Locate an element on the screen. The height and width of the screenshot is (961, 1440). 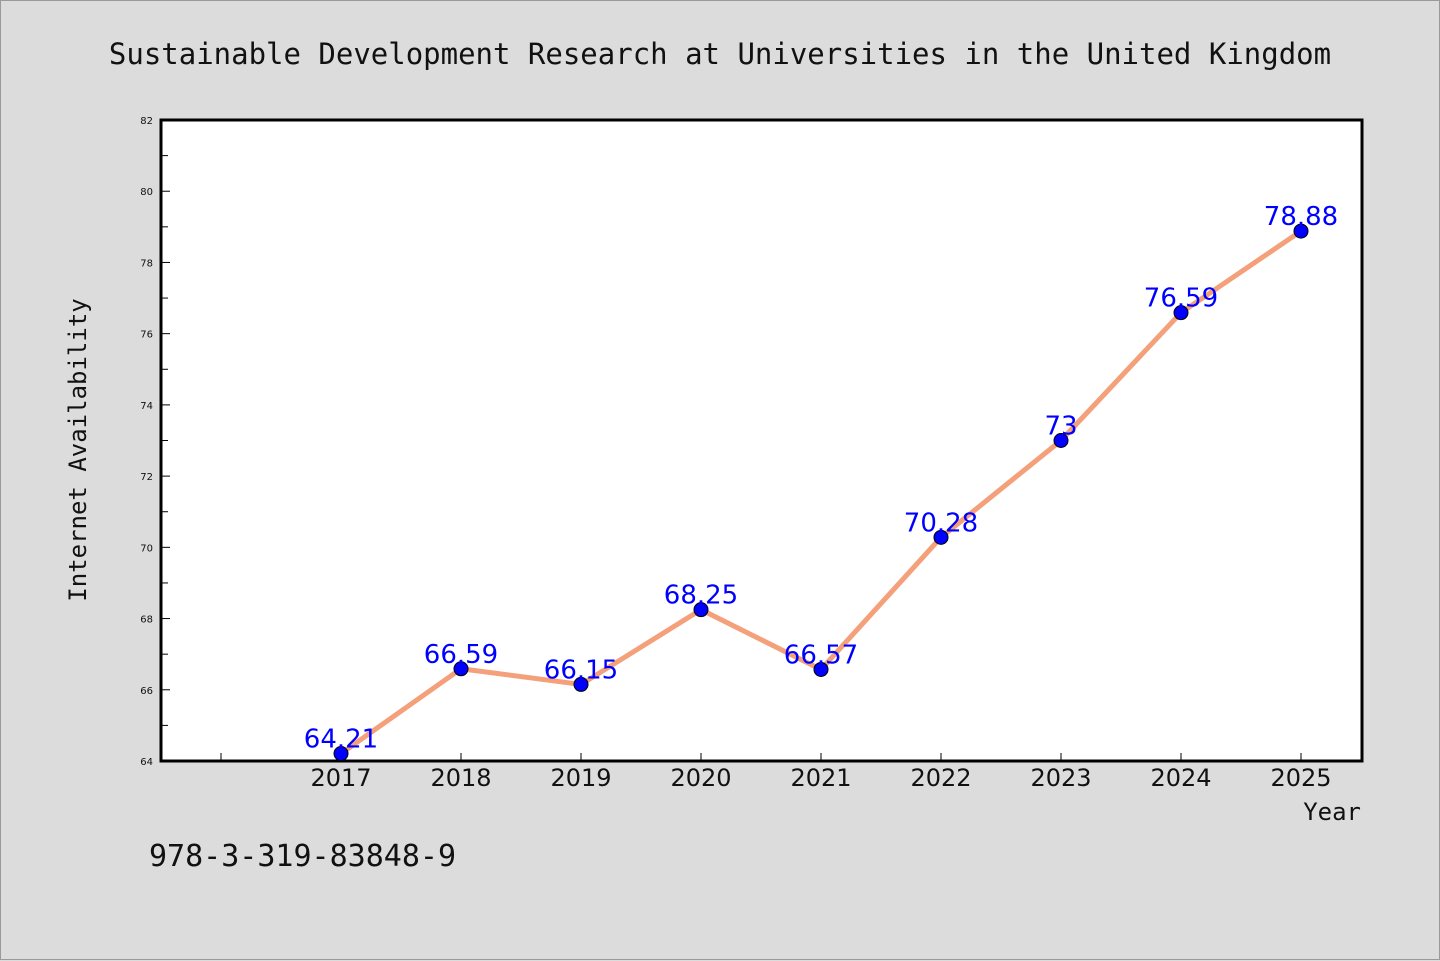
y-tick-label: 76 is located at coordinates (146, 335).